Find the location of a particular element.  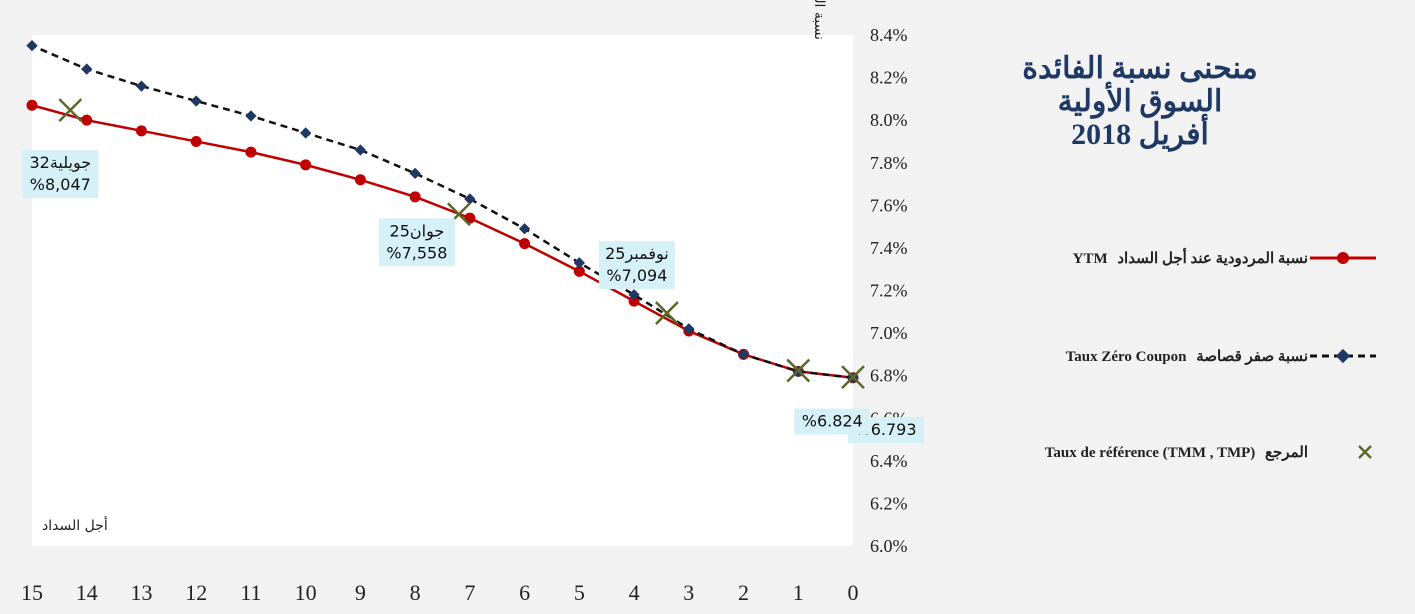

data-label-text: جويلية32 is located at coordinates (60, 163).